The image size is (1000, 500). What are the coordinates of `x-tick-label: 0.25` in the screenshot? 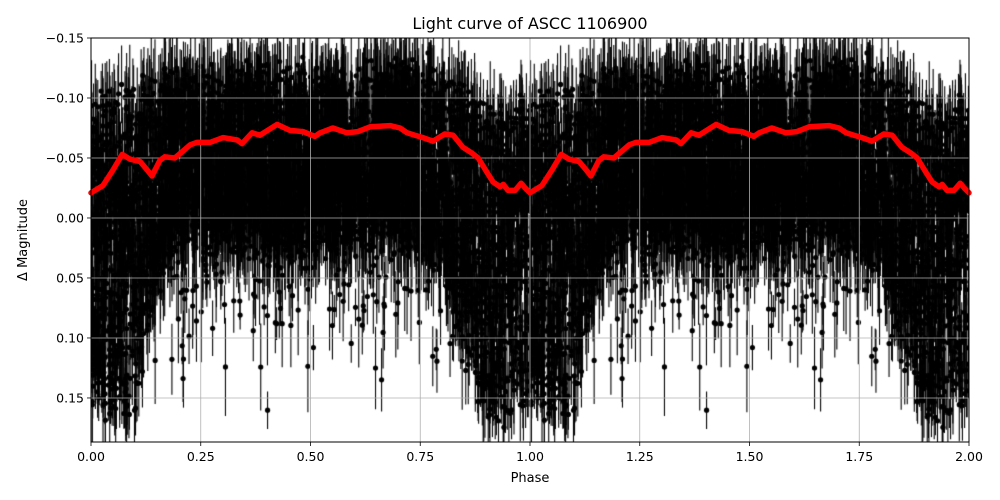 It's located at (201, 456).